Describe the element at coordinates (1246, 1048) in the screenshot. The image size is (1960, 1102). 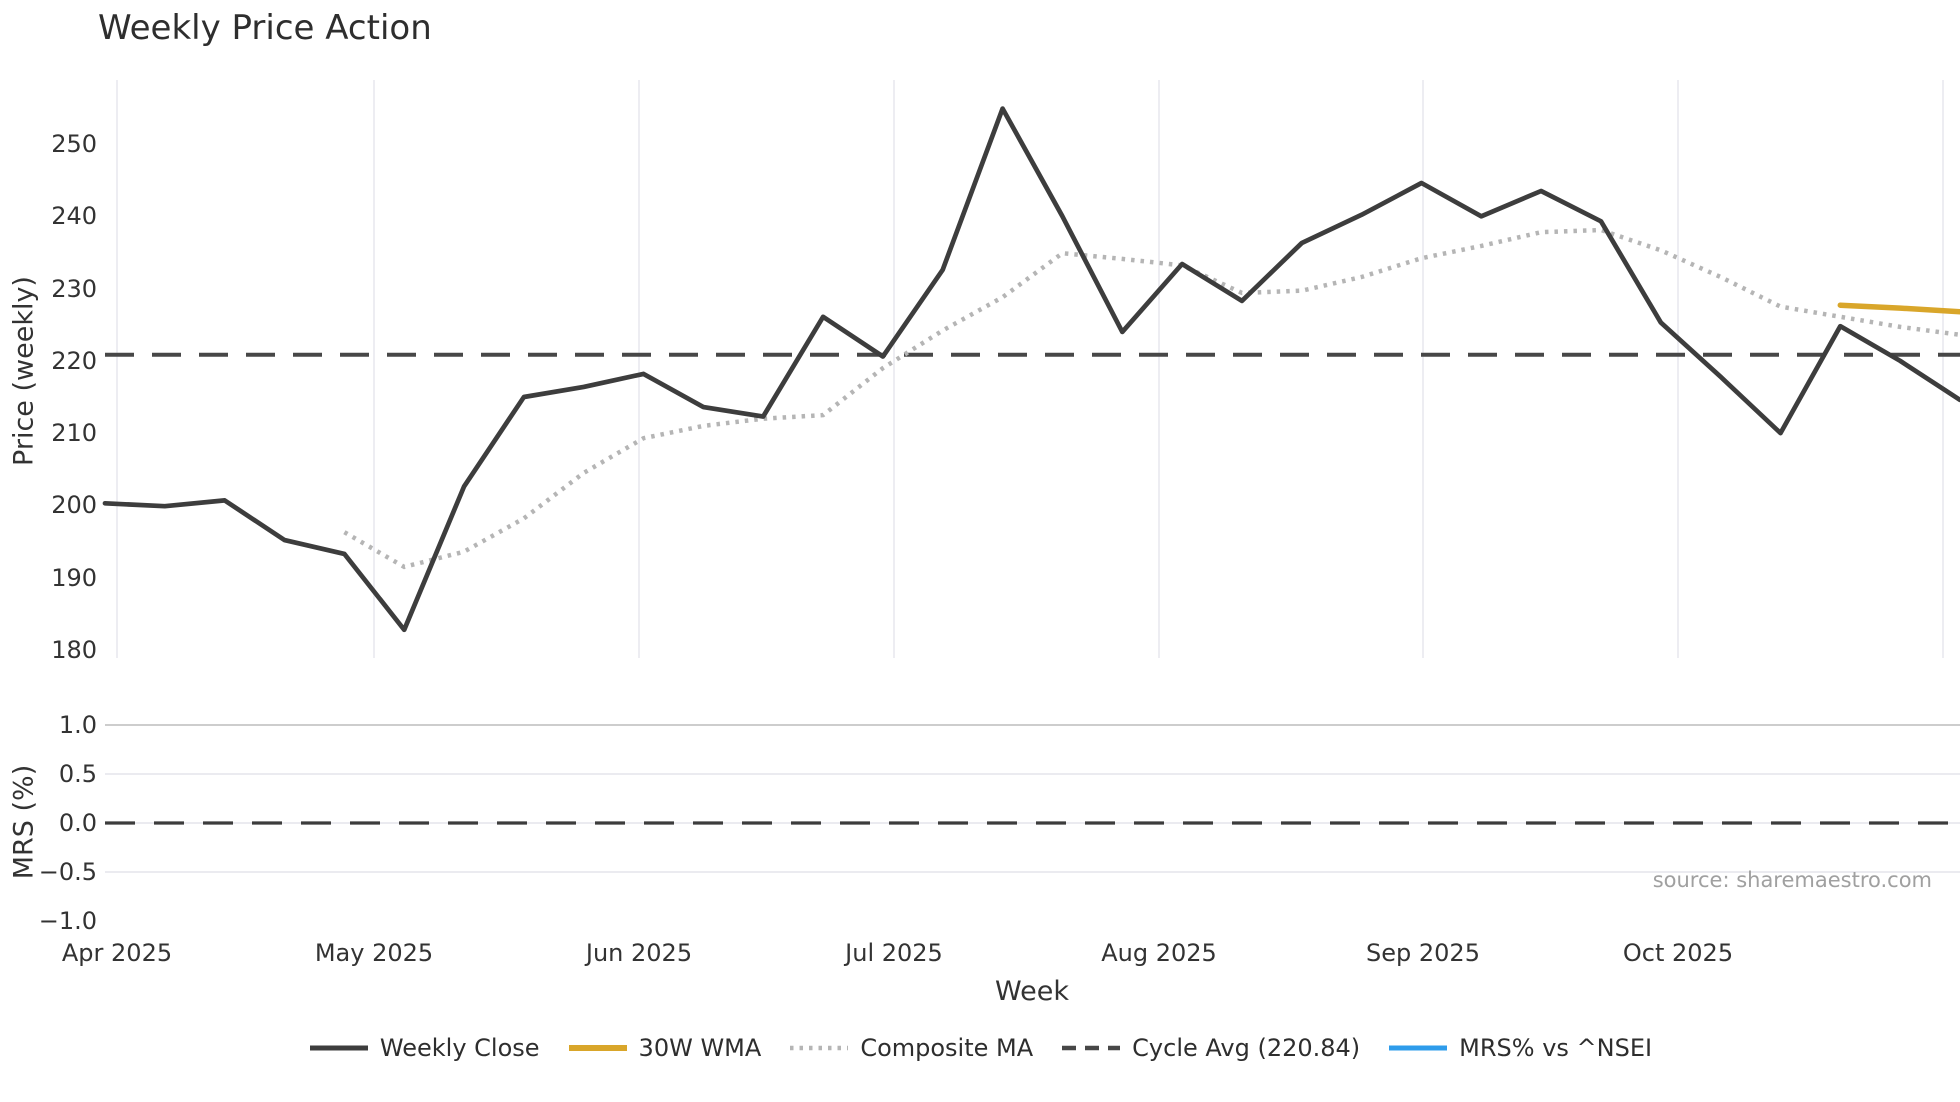
I see `legend-label: Cycle Avg (220.84)` at that location.